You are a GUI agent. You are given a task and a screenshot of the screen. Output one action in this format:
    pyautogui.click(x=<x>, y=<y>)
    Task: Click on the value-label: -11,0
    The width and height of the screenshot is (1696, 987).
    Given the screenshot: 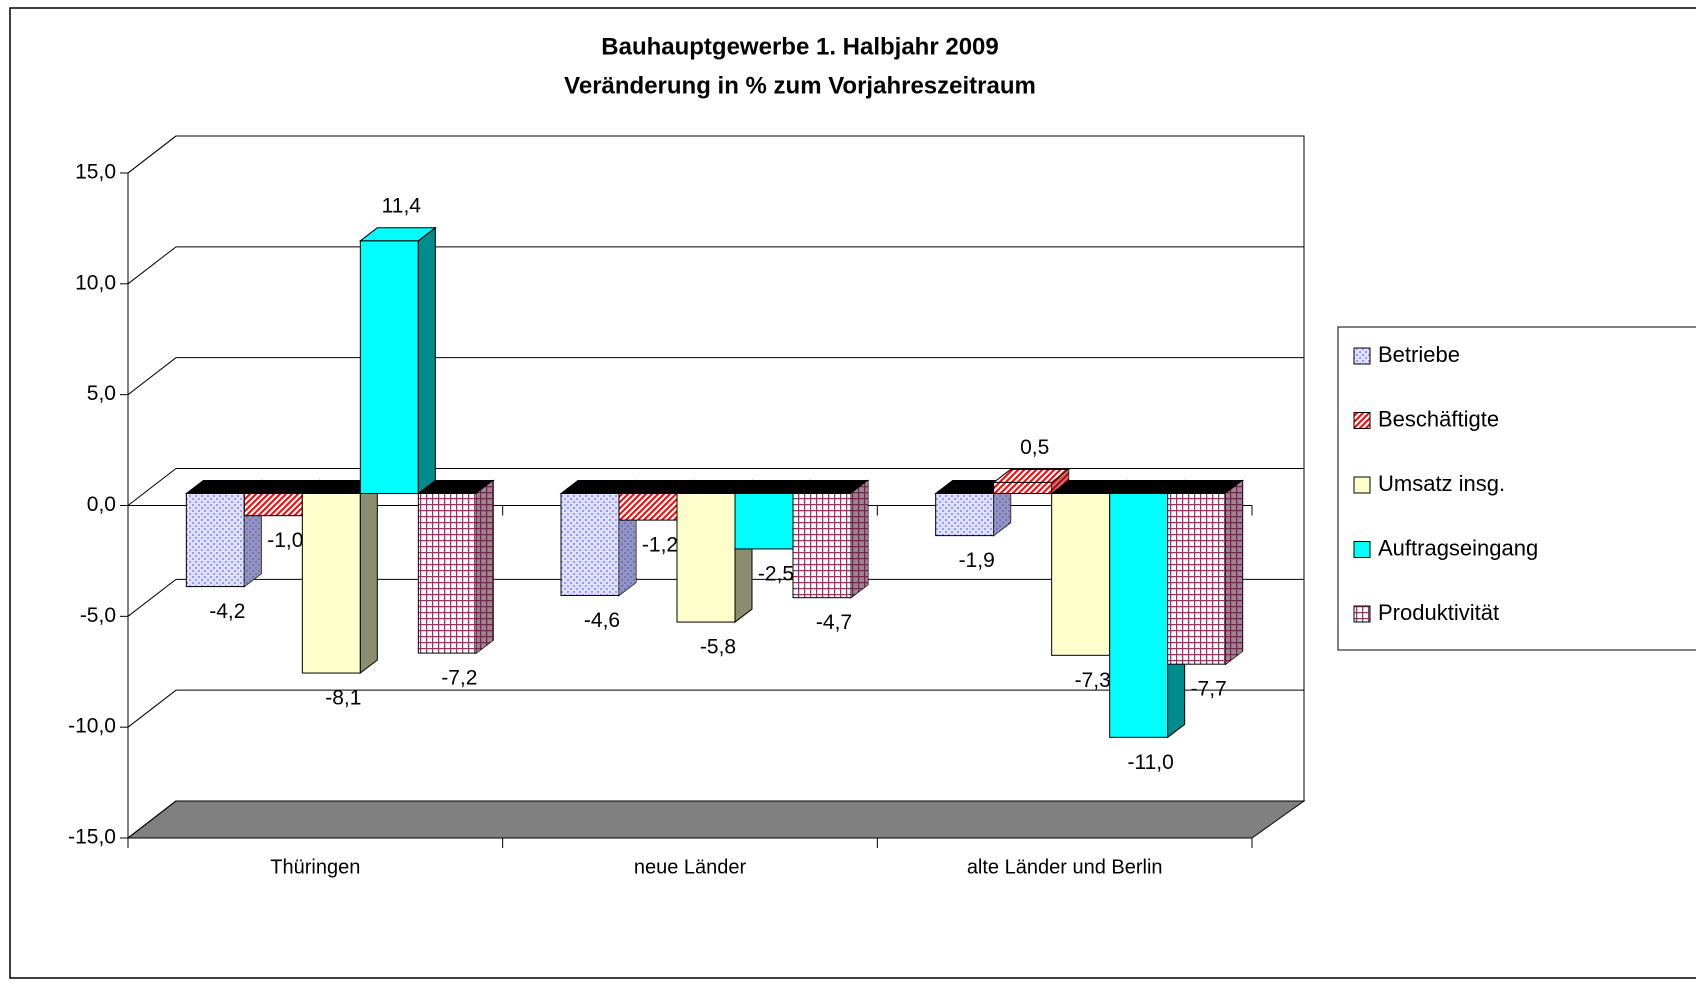 What is the action you would take?
    pyautogui.click(x=1151, y=762)
    